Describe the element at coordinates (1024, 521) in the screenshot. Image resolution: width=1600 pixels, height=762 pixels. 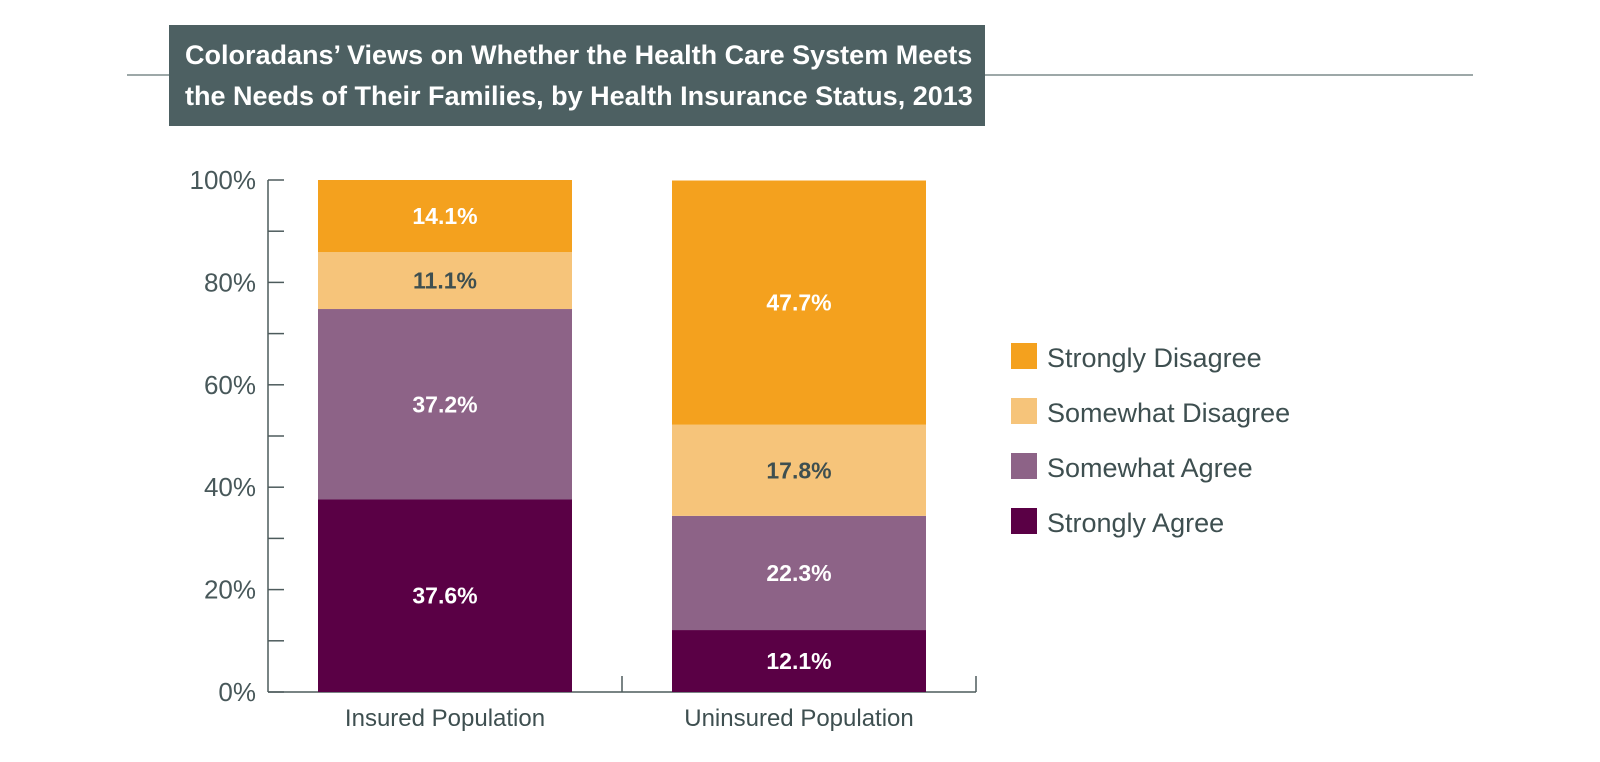
I see `legend-swatch-strongly-agree` at that location.